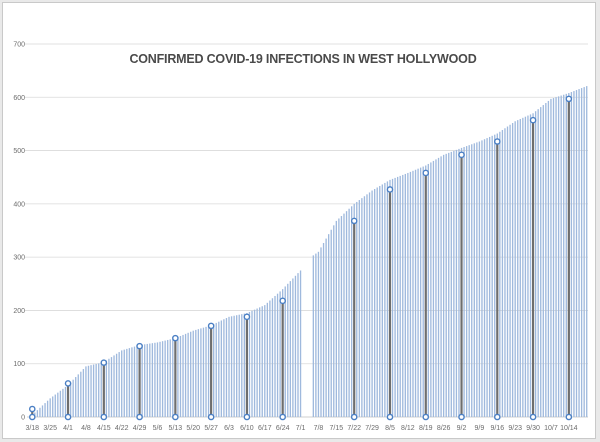  Describe the element at coordinates (569, 428) in the screenshot. I see `x-tick-label: 10/14` at that location.